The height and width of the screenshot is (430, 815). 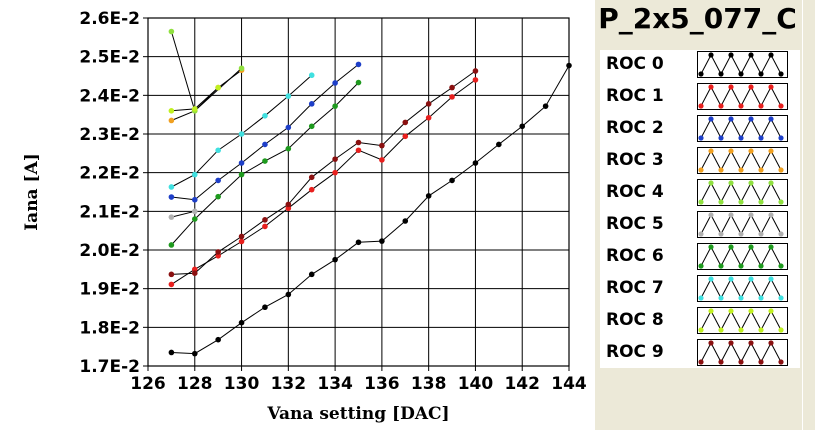 What do you see at coordinates (335, 384) in the screenshot?
I see `x-tick-label: 134` at bounding box center [335, 384].